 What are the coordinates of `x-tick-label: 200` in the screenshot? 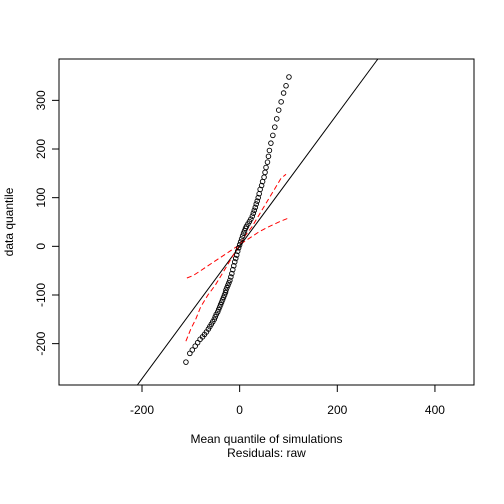 It's located at (337, 410).